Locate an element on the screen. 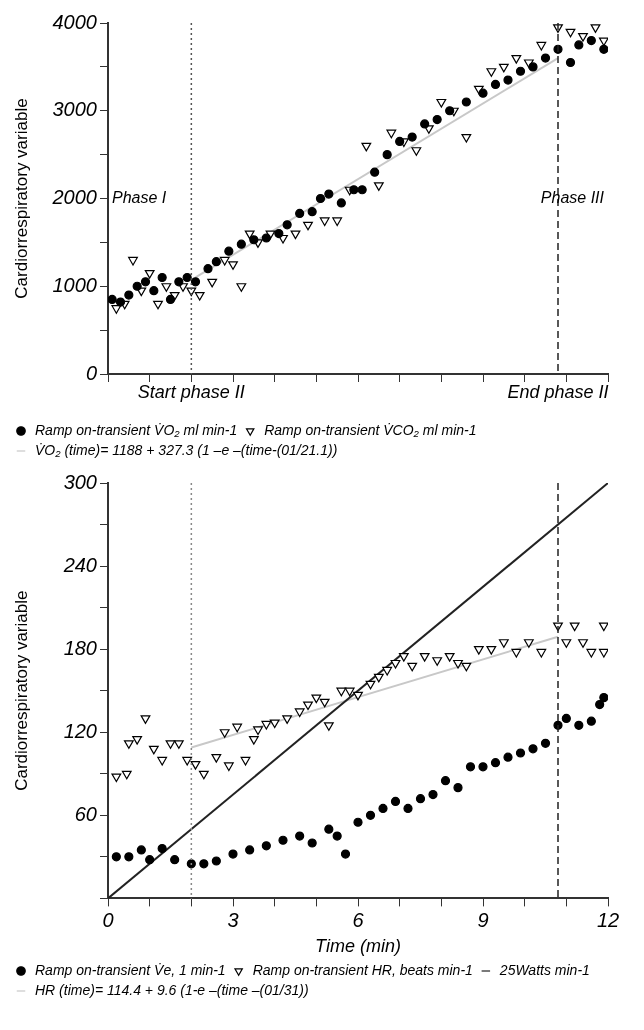  x-tick-label: 0 is located at coordinates (108, 919).